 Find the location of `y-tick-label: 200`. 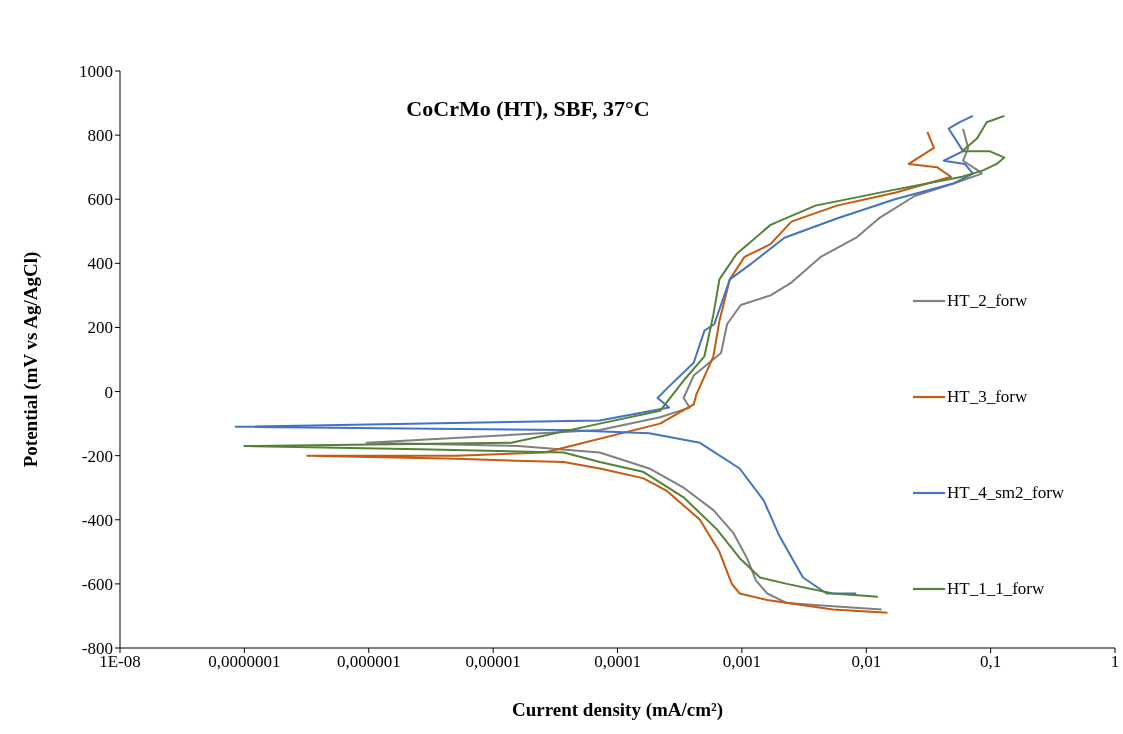

y-tick-label: 200 is located at coordinates (100, 328).